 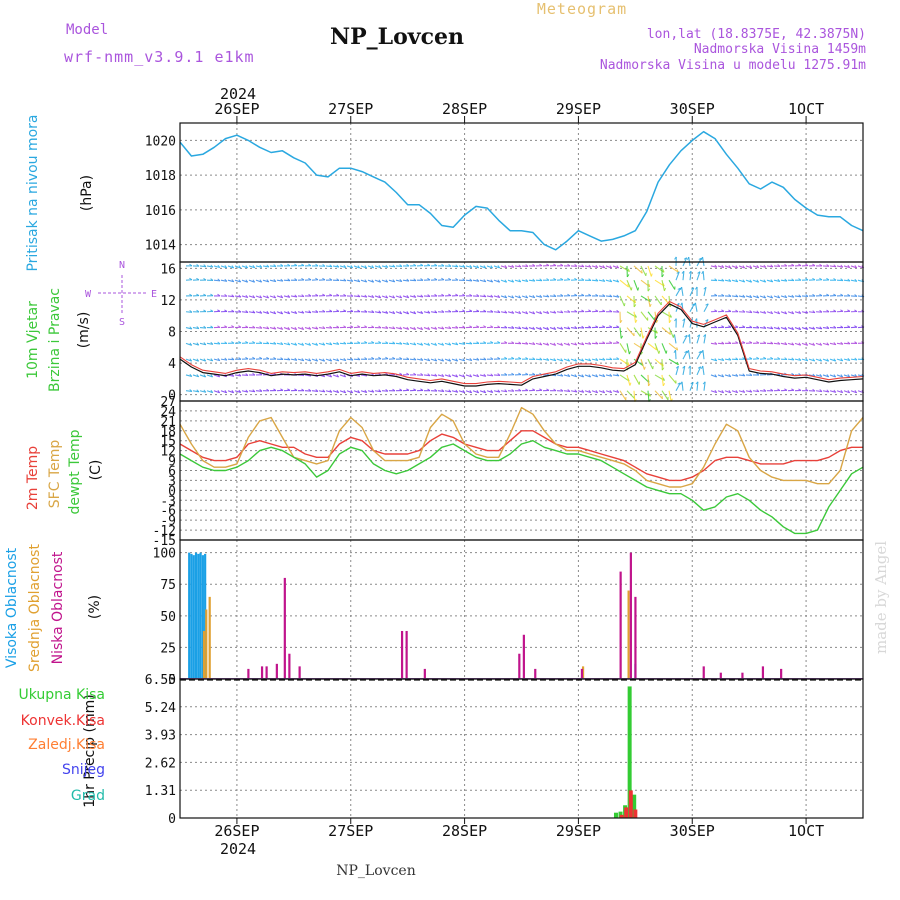 What do you see at coordinates (193, 617) in the screenshot?
I see `cloud-bar-cloud_high` at bounding box center [193, 617].